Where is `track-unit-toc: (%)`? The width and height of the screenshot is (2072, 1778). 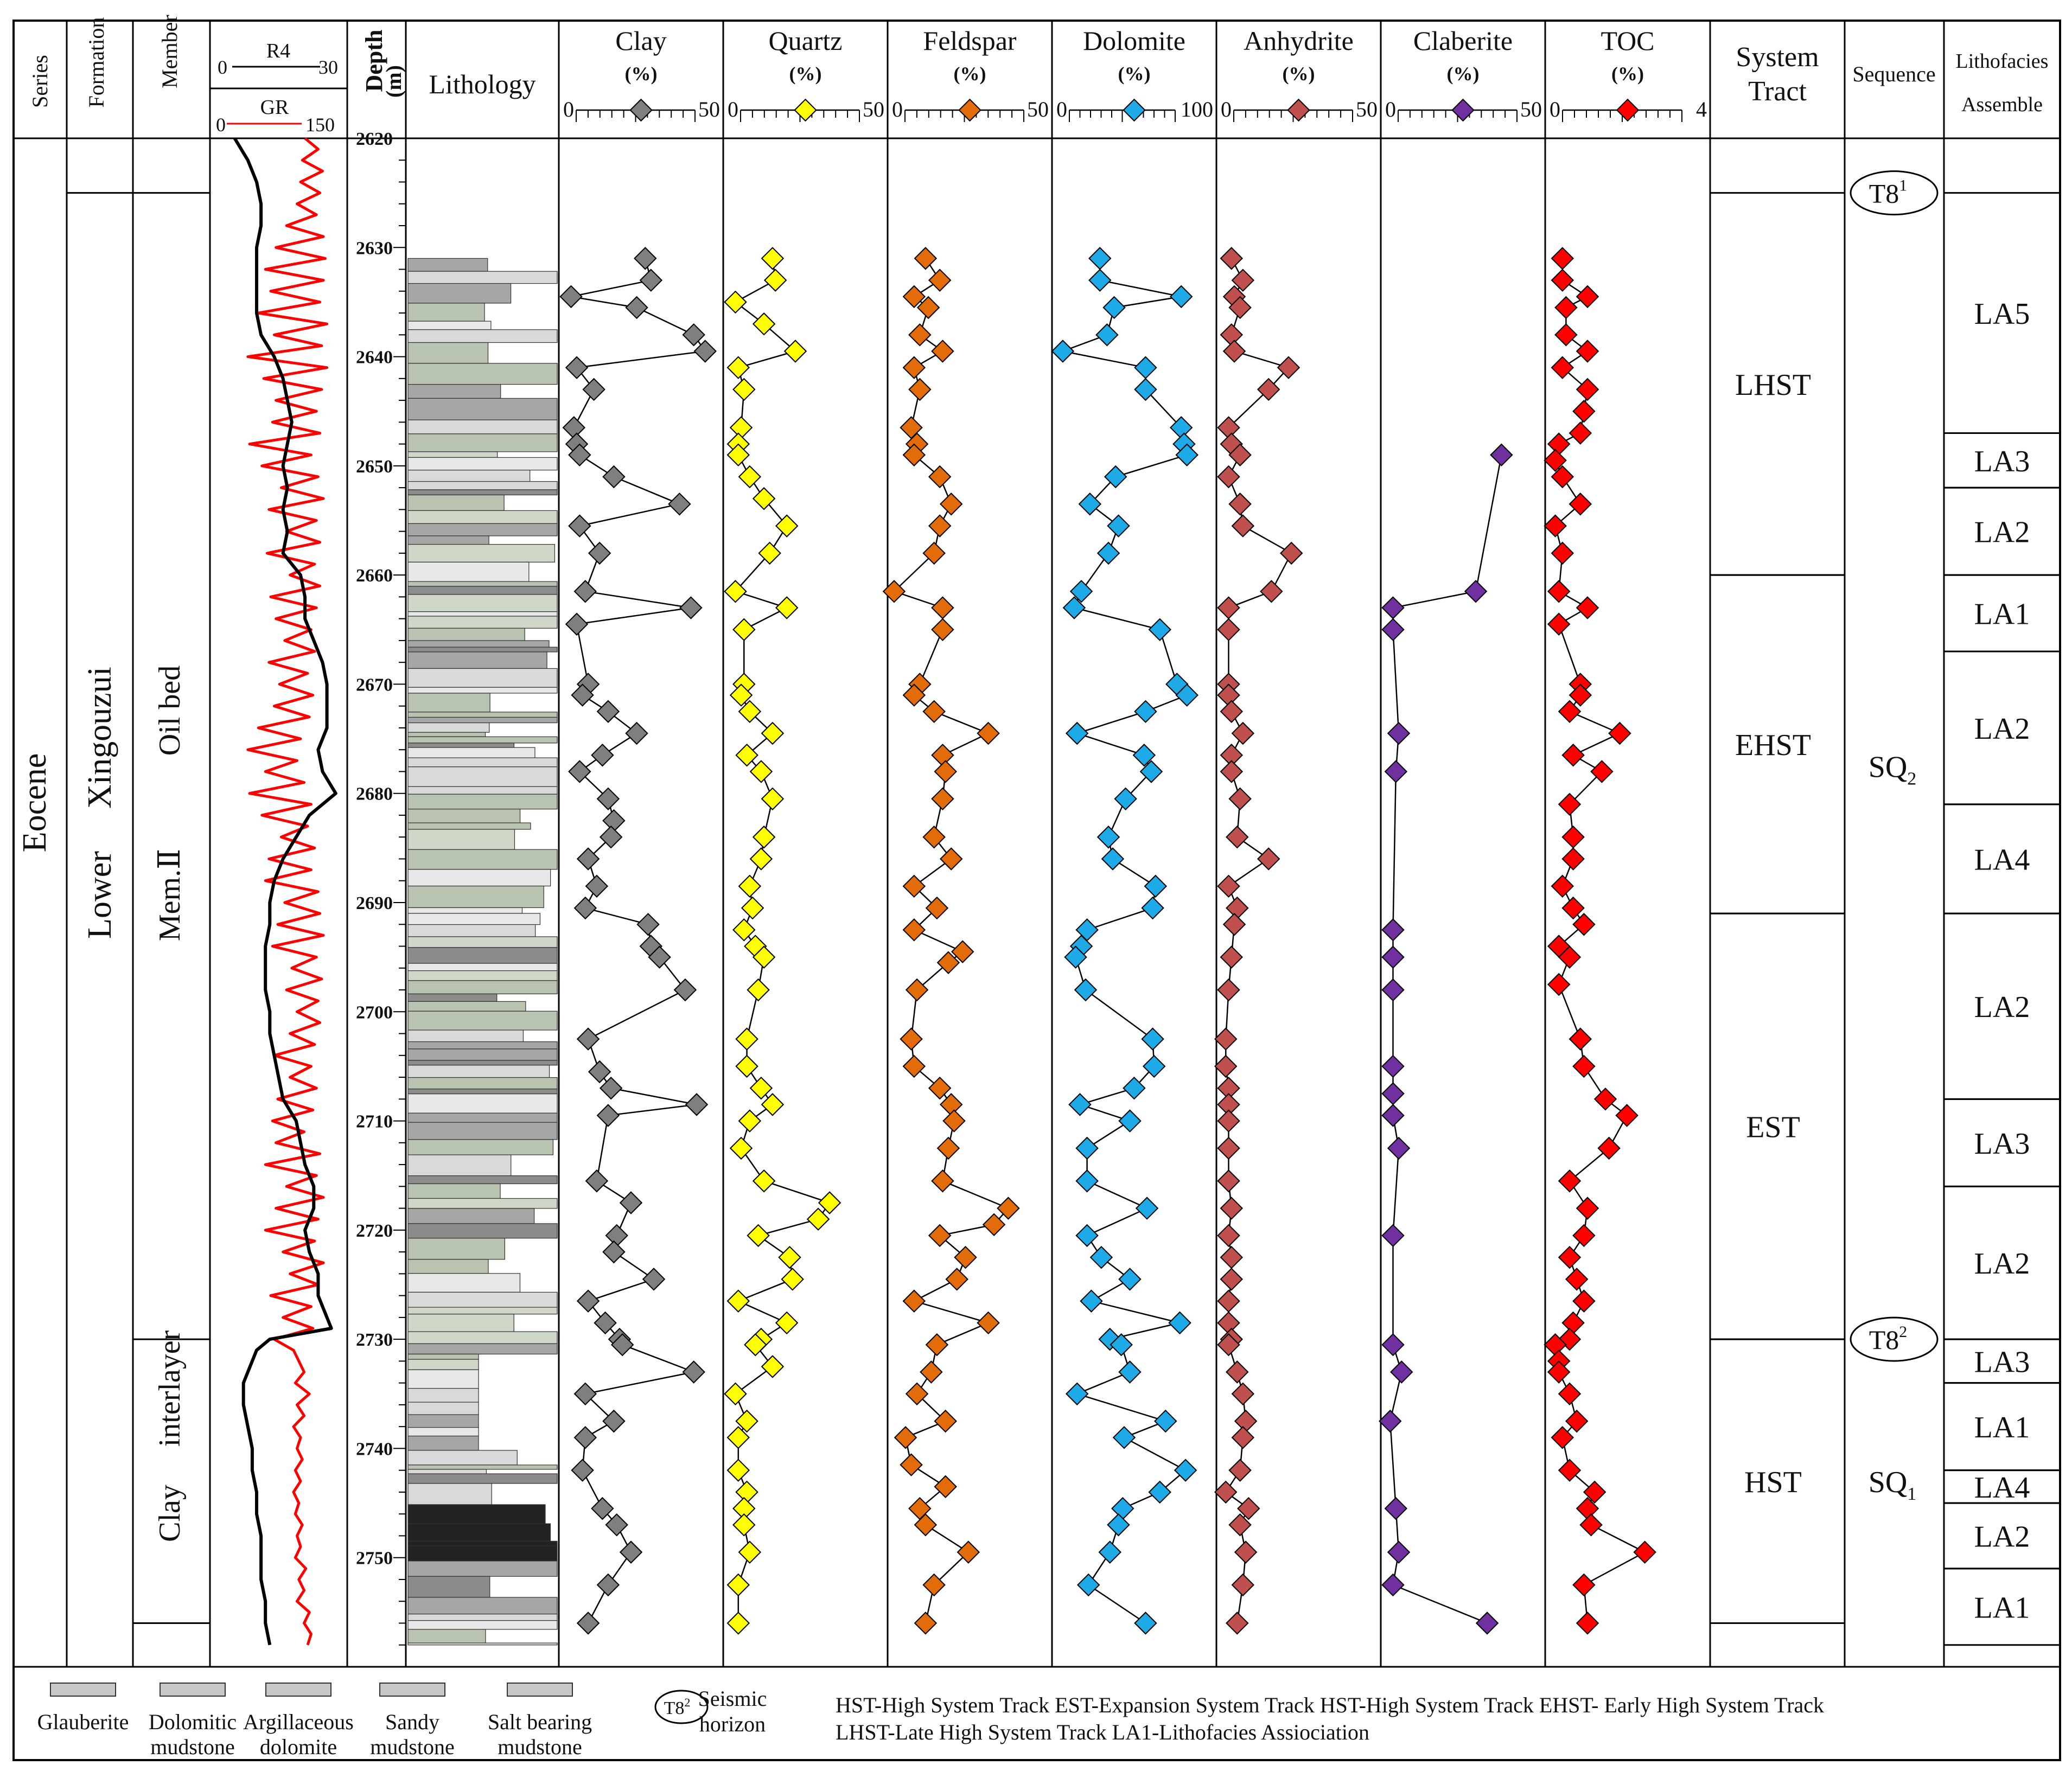
track-unit-toc: (%) is located at coordinates (1627, 74).